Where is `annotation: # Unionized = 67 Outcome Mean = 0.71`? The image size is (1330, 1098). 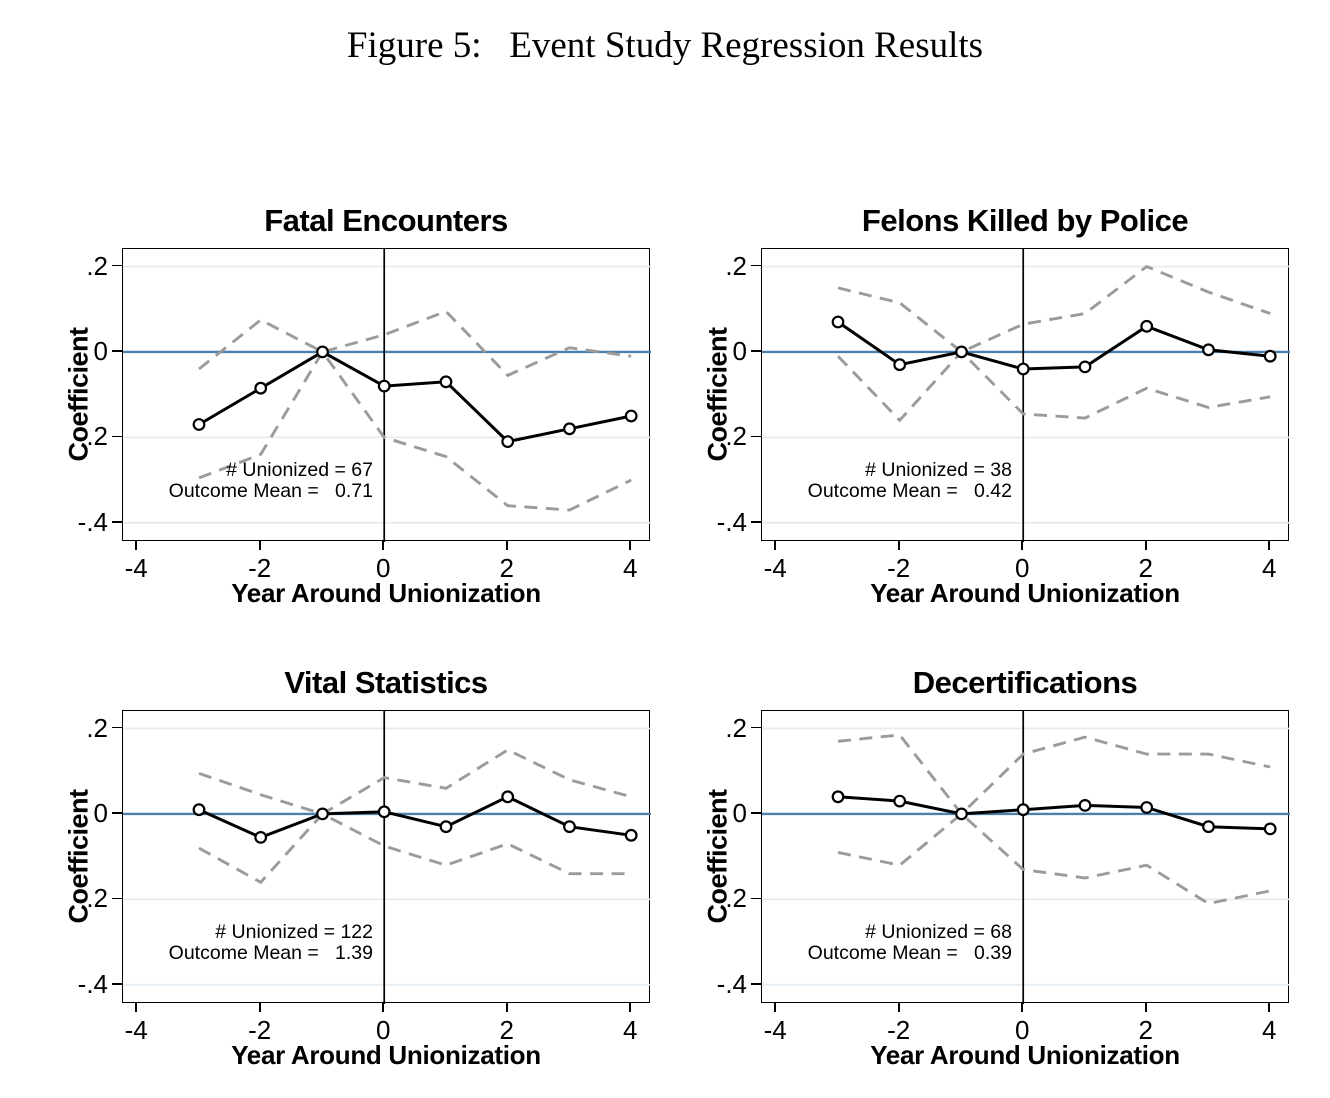 annotation: # Unionized = 67 Outcome Mean = 0.71 is located at coordinates (248, 480).